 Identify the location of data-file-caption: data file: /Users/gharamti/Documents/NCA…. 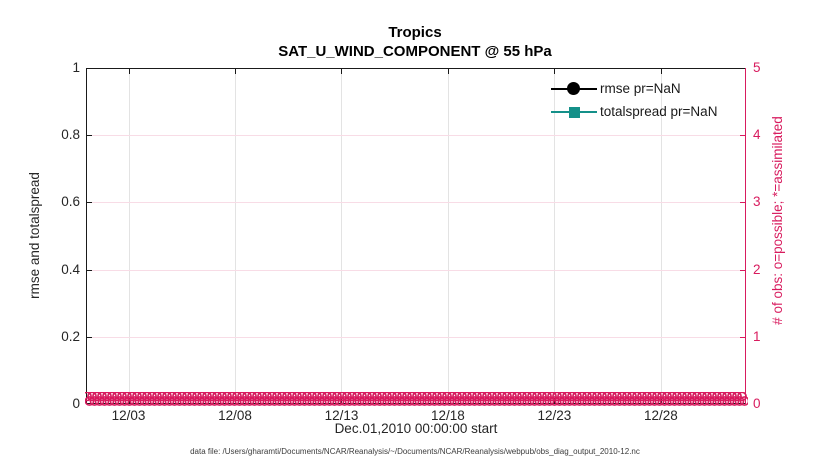
(415, 451).